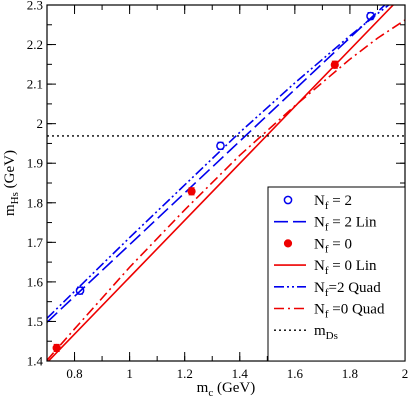  I want to click on x-tick-label: 1.6, so click(295, 373).